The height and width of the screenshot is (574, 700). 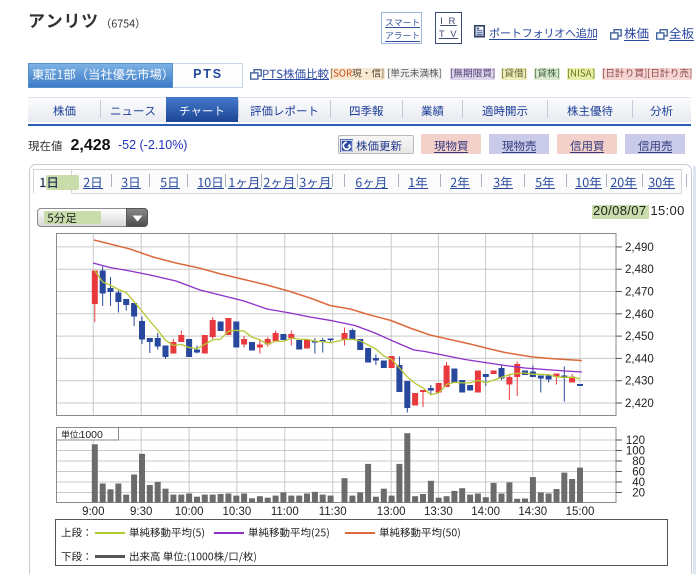 What do you see at coordinates (391, 512) in the screenshot?
I see `svg-text: 13:00` at bounding box center [391, 512].